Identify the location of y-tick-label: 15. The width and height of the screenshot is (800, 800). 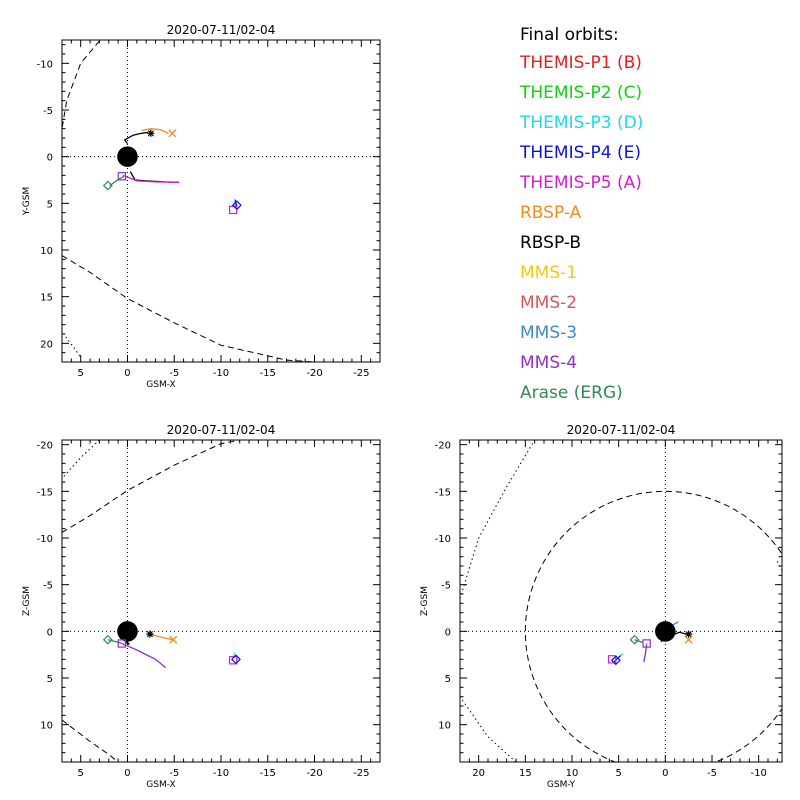
(46, 298).